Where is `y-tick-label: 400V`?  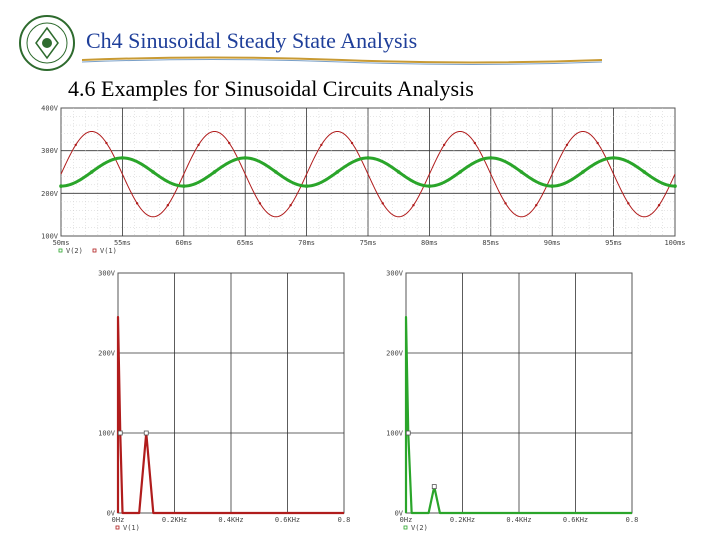
y-tick-label: 400V is located at coordinates (50, 109).